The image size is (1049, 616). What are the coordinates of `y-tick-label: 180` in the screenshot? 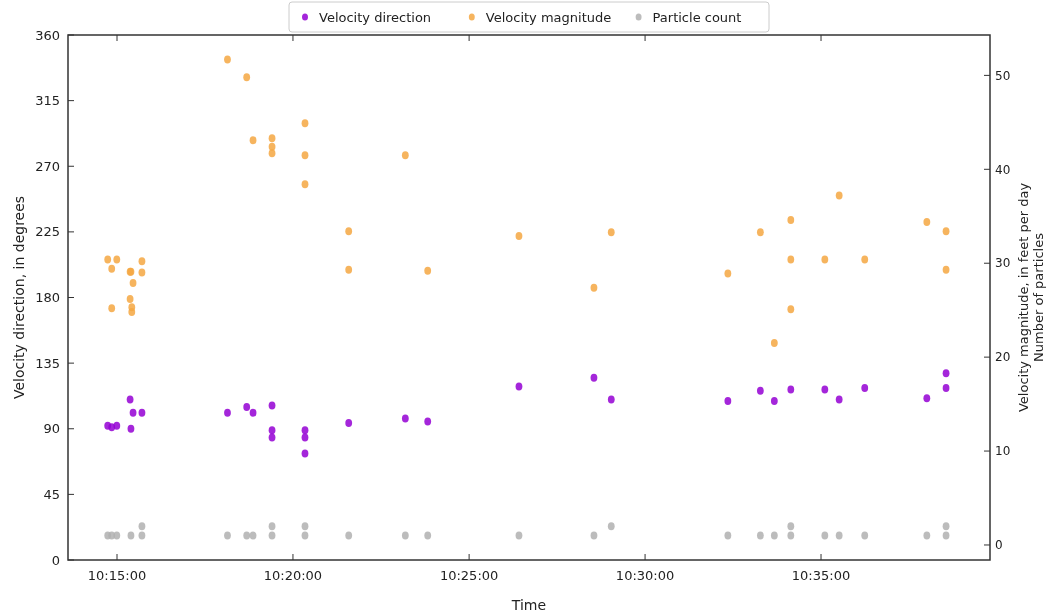 It's located at (47, 298).